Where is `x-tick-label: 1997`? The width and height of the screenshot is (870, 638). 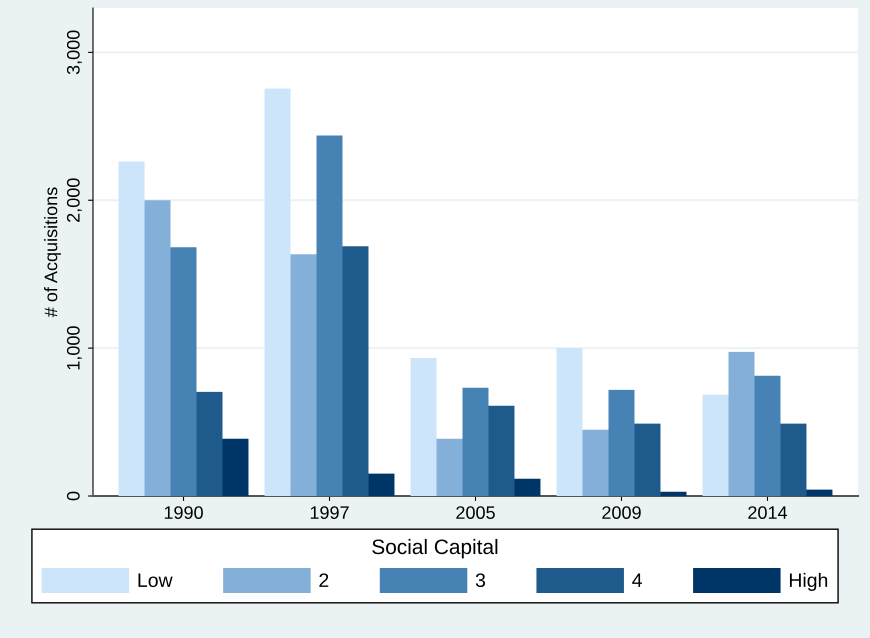 x-tick-label: 1997 is located at coordinates (329, 512).